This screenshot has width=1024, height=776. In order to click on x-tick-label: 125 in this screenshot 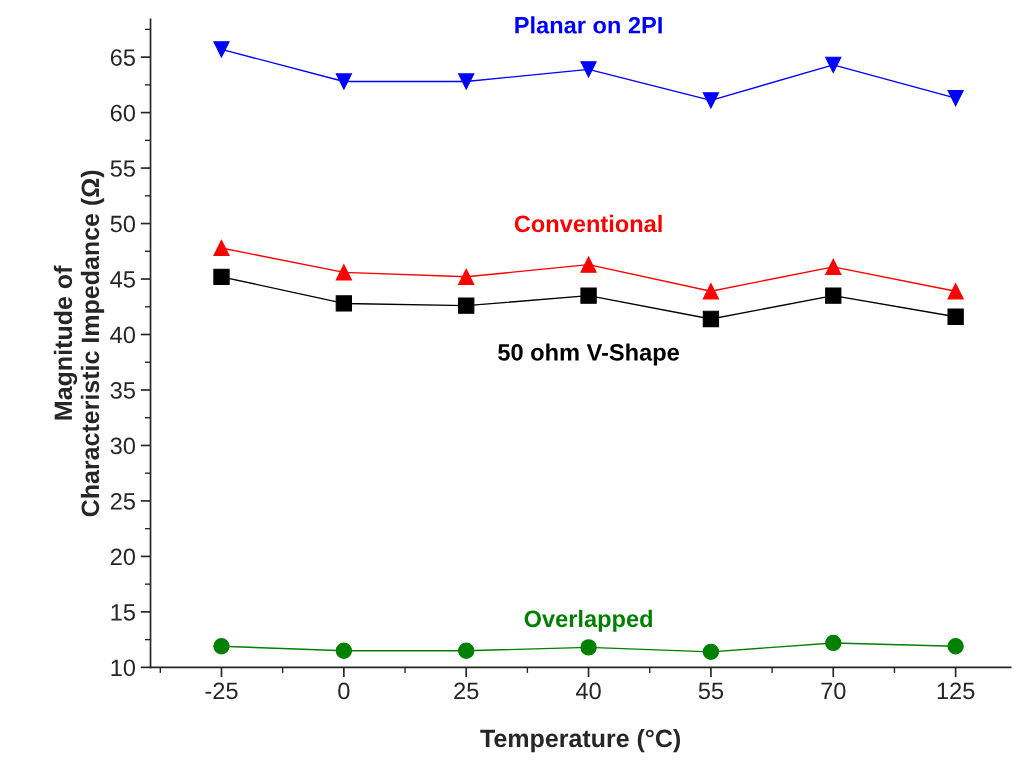, I will do `click(956, 691)`.